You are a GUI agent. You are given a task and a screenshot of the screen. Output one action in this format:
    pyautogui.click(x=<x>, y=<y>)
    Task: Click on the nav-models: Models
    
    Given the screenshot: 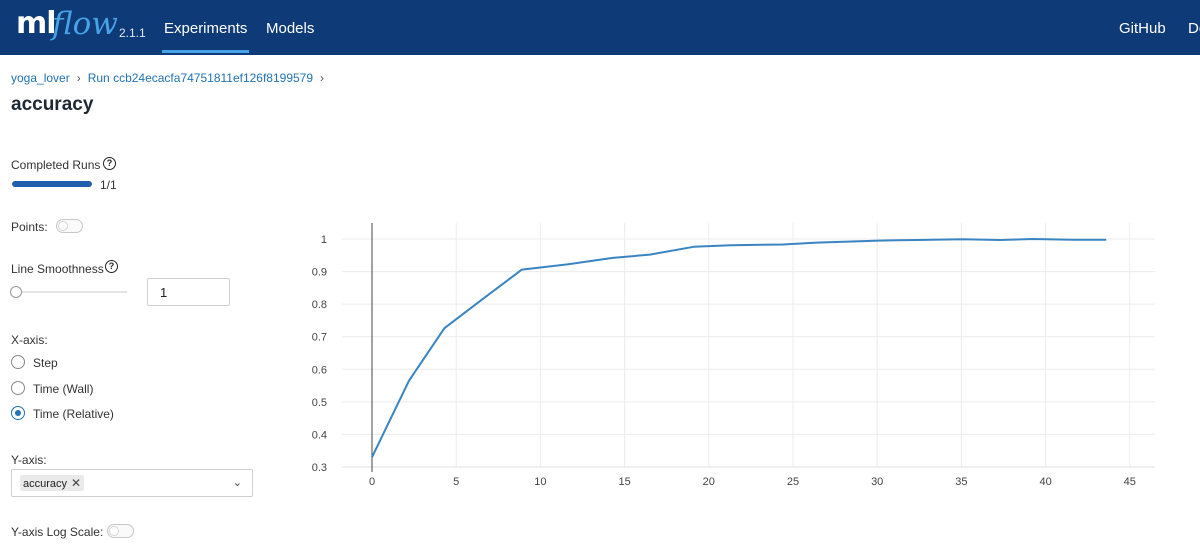 What is the action you would take?
    pyautogui.click(x=290, y=28)
    